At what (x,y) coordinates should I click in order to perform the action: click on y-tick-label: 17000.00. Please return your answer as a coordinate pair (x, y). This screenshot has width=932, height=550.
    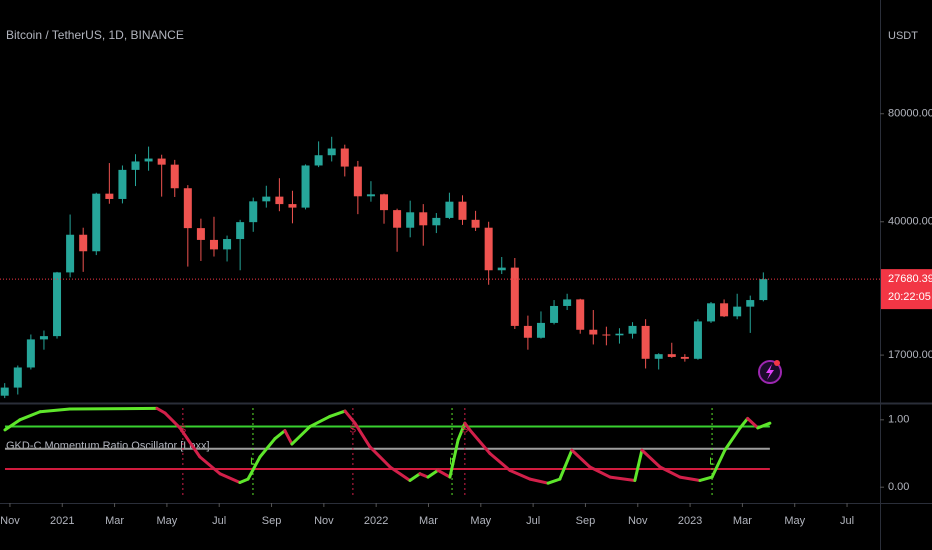
    Looking at the image, I should click on (910, 355).